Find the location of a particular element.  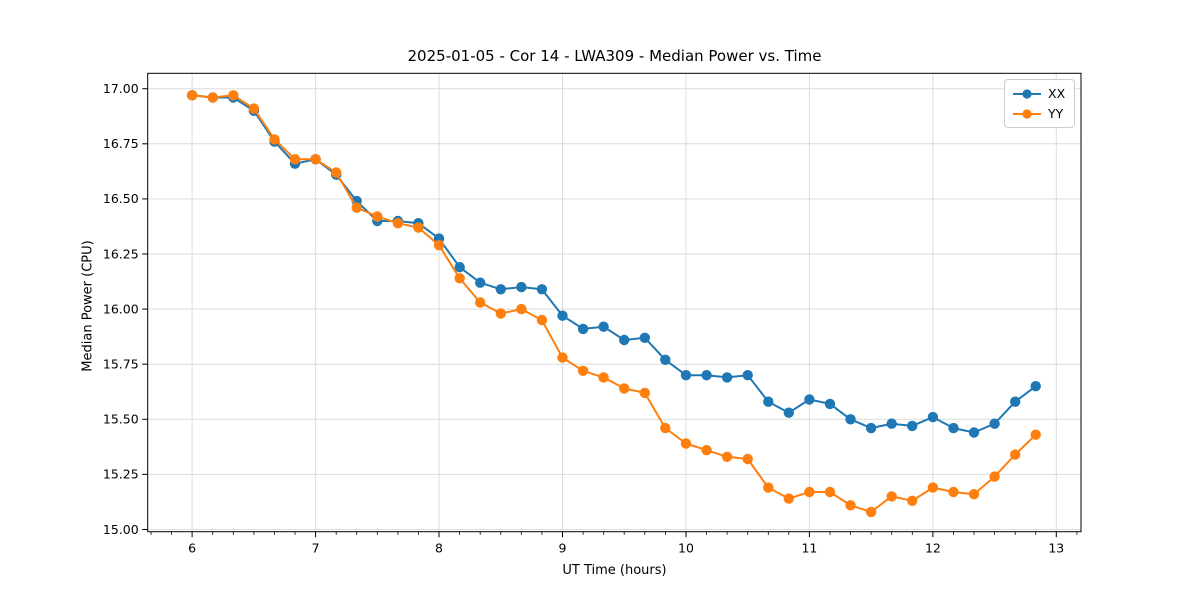

svg-text: 15.25 is located at coordinates (121, 474).